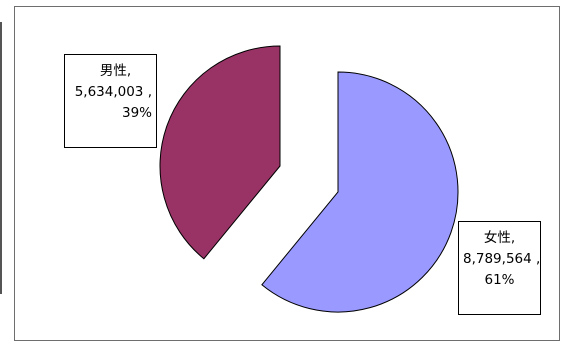  What do you see at coordinates (113, 92) in the screenshot?
I see `data-label-male-value: 5,634,003 ,` at bounding box center [113, 92].